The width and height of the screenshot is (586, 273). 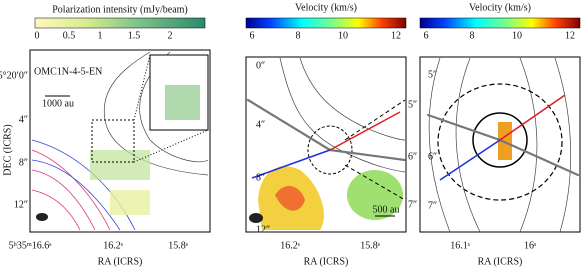 What do you see at coordinates (134, 35) in the screenshot?
I see `colorbar-tick: 1.5` at bounding box center [134, 35].